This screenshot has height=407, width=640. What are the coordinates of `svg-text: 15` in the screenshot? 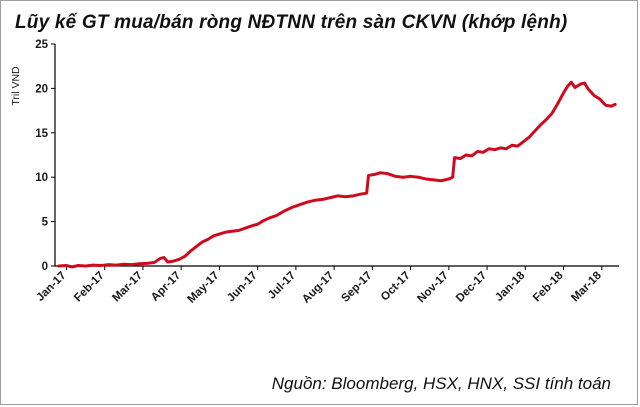 It's located at (41, 134).